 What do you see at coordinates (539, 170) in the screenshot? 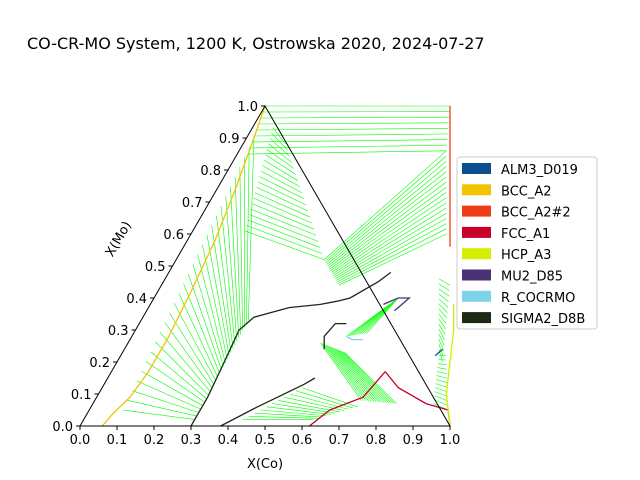
I see `legend-label: ALM3_D019` at bounding box center [539, 170].